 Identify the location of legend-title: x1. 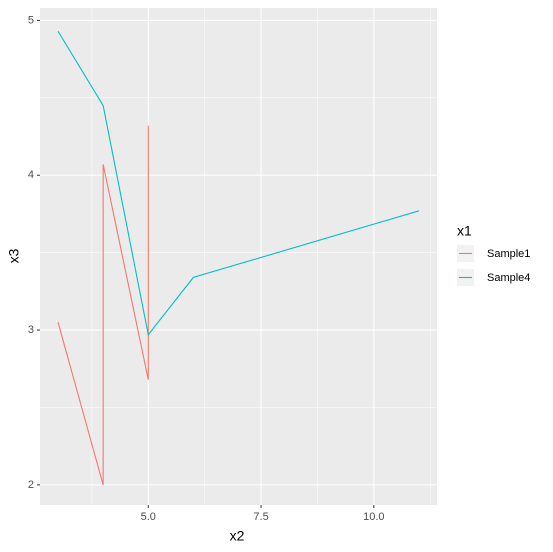
(464, 231).